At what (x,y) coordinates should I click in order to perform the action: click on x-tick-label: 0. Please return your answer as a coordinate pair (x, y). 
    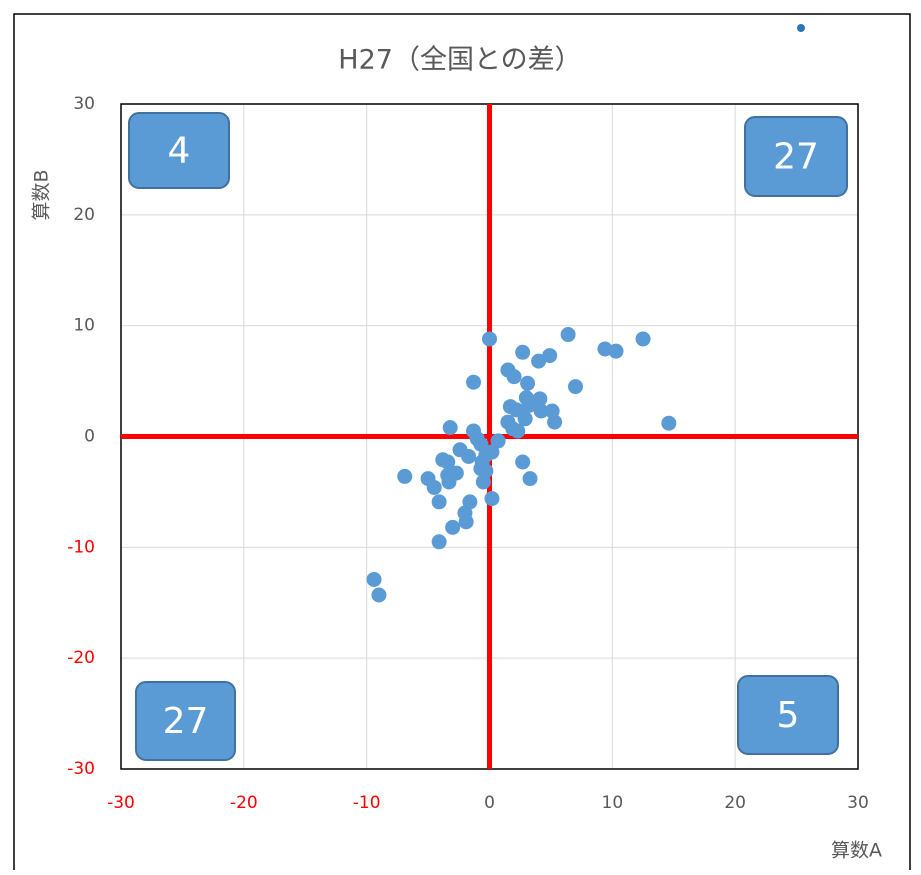
    Looking at the image, I should click on (489, 803).